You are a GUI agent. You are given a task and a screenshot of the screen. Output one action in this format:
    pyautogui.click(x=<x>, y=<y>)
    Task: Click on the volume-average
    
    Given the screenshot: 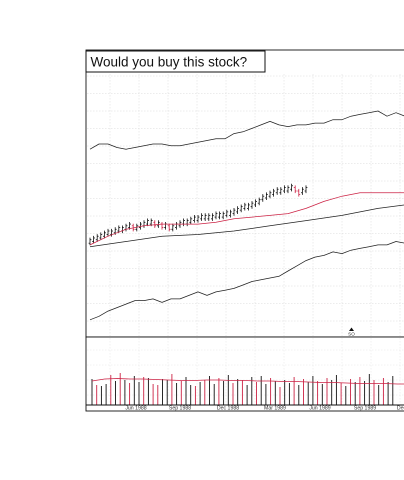 What is the action you would take?
    pyautogui.click(x=247, y=381)
    